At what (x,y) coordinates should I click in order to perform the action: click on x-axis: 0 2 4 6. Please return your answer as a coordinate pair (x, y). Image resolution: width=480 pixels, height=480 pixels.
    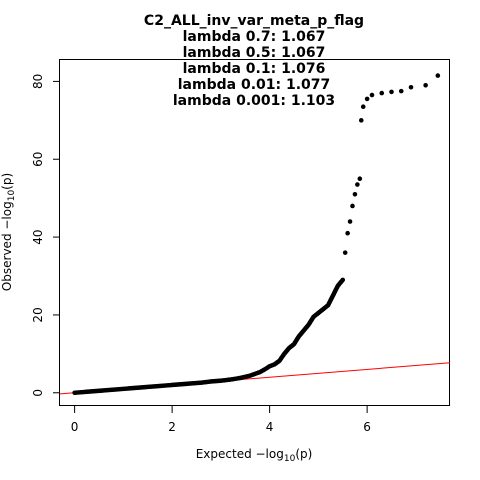
    Looking at the image, I should click on (221, 420).